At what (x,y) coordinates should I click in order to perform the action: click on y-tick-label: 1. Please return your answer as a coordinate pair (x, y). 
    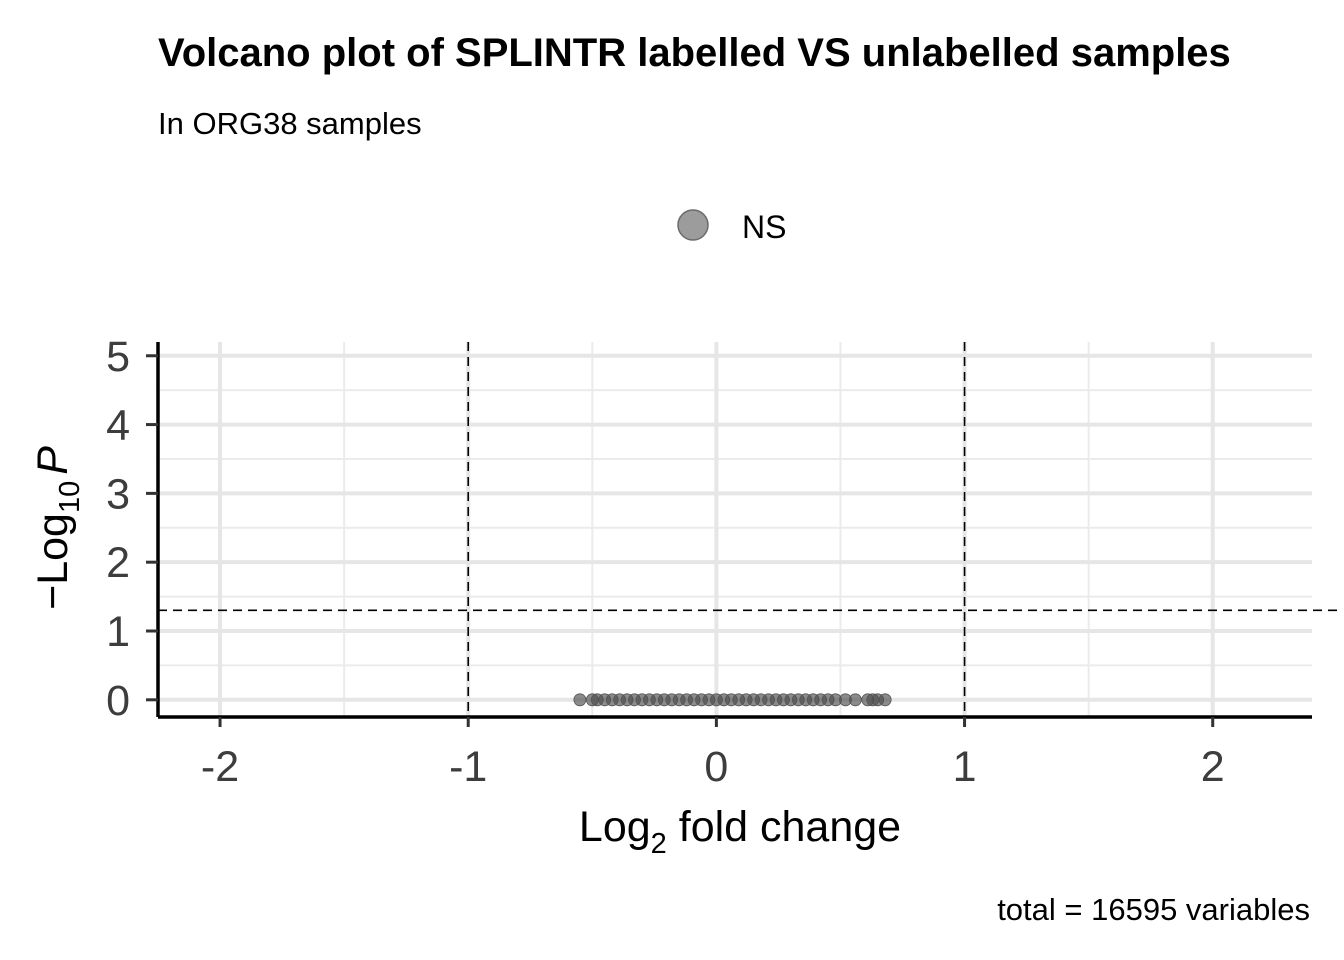
    Looking at the image, I should click on (118, 632).